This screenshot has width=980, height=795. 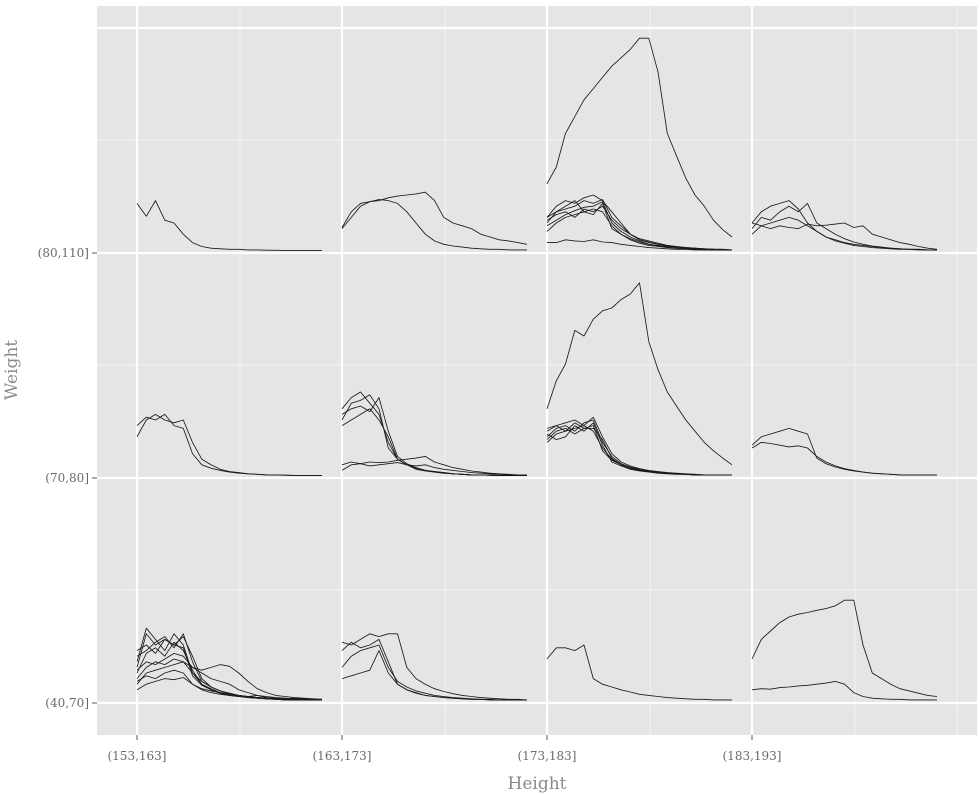 I want to click on x-axis-title: Height, so click(x=537, y=784).